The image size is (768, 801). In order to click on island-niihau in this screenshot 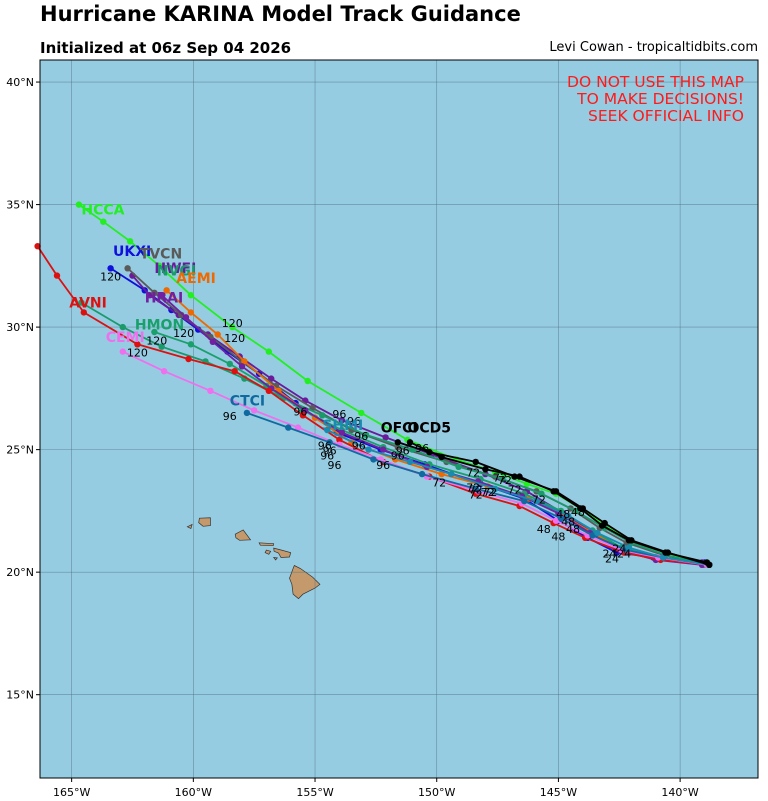, I will do `click(189, 526)`.